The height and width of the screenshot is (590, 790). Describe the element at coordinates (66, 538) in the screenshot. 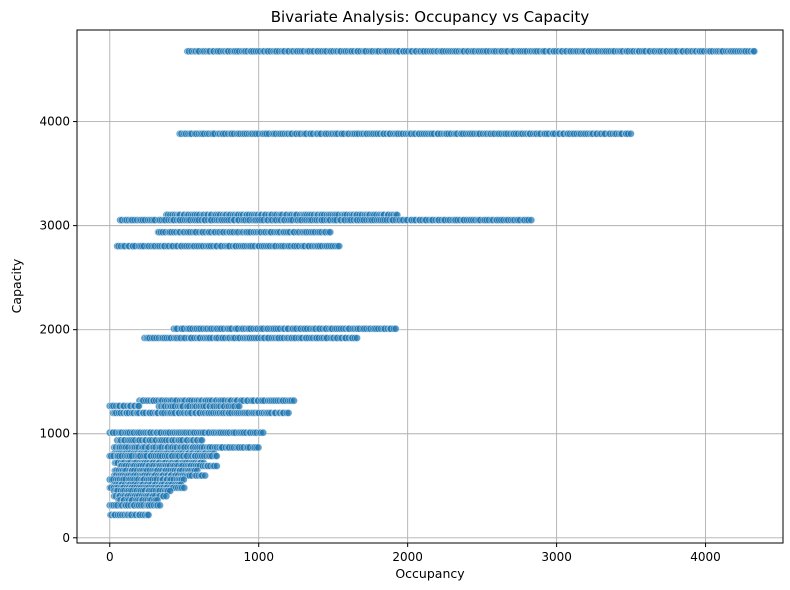

I see `y-tick-label: 0` at that location.